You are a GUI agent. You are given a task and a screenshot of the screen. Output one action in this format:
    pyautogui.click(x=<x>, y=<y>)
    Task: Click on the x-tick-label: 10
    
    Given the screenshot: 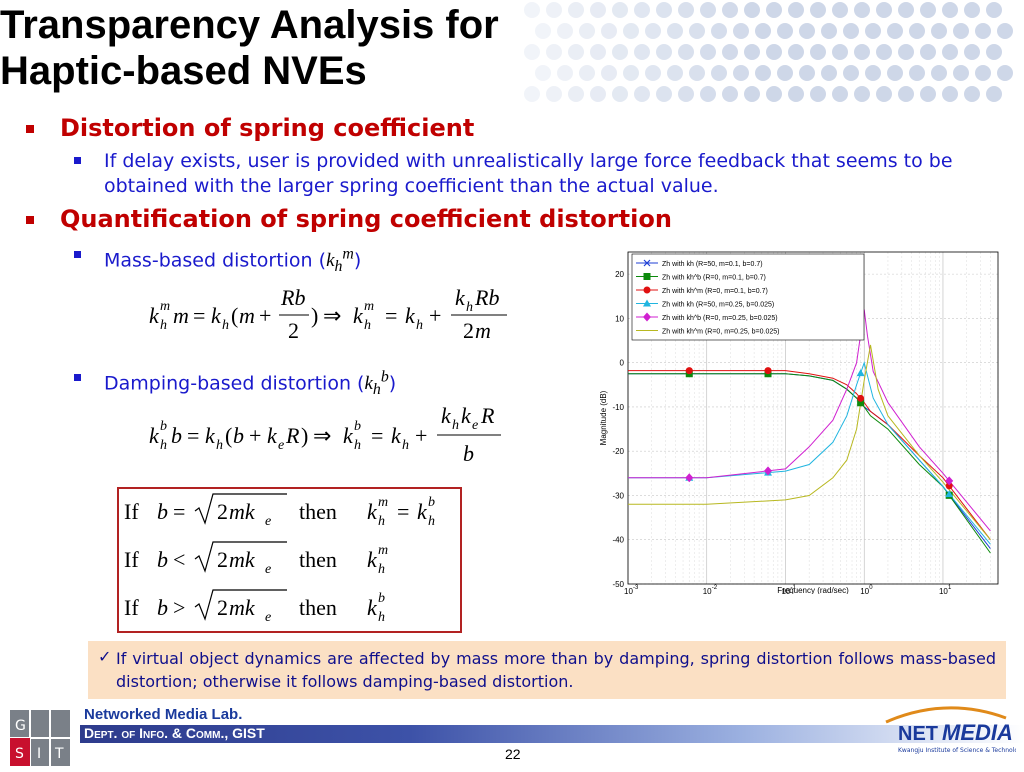 What is the action you would take?
    pyautogui.click(x=785, y=590)
    